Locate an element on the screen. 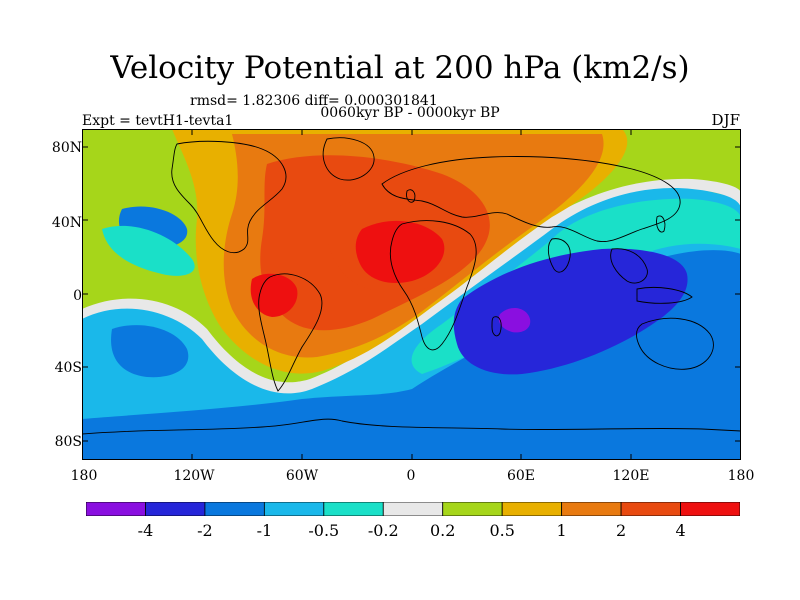 This screenshot has height=600, width=800. colorbar-tick-label: -0.2 is located at coordinates (383, 530).